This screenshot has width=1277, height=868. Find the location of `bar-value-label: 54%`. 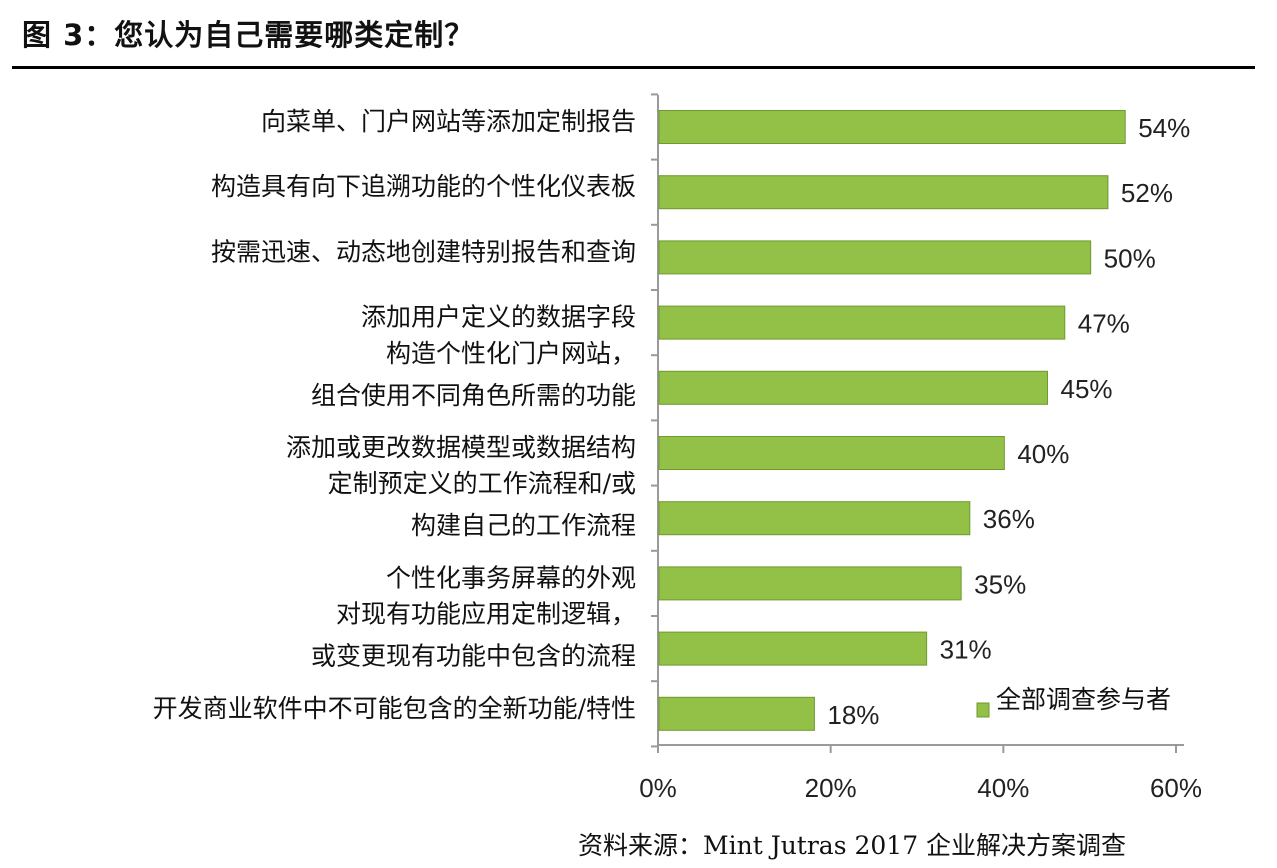

bar-value-label: 54% is located at coordinates (1164, 128).